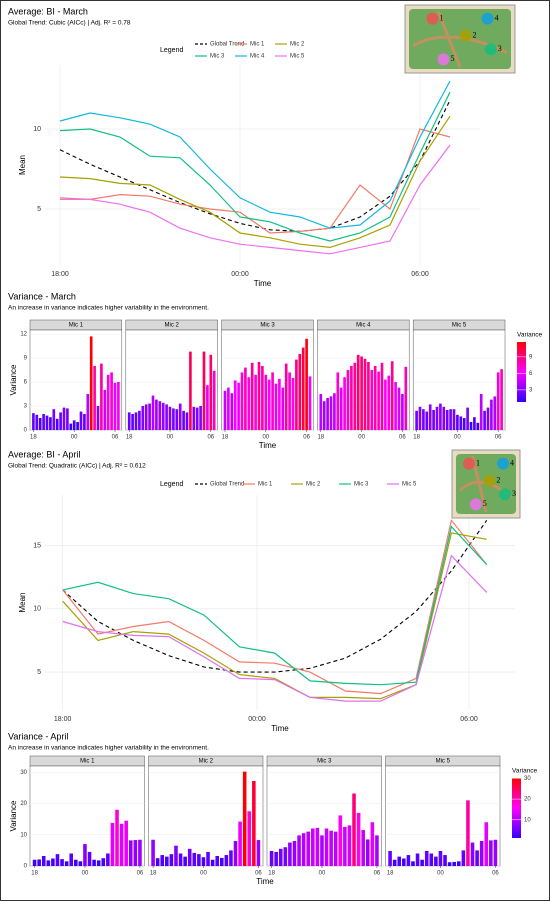 The height and width of the screenshot is (901, 550). What do you see at coordinates (255, 182) in the screenshot?
I see `series-line` at bounding box center [255, 182].